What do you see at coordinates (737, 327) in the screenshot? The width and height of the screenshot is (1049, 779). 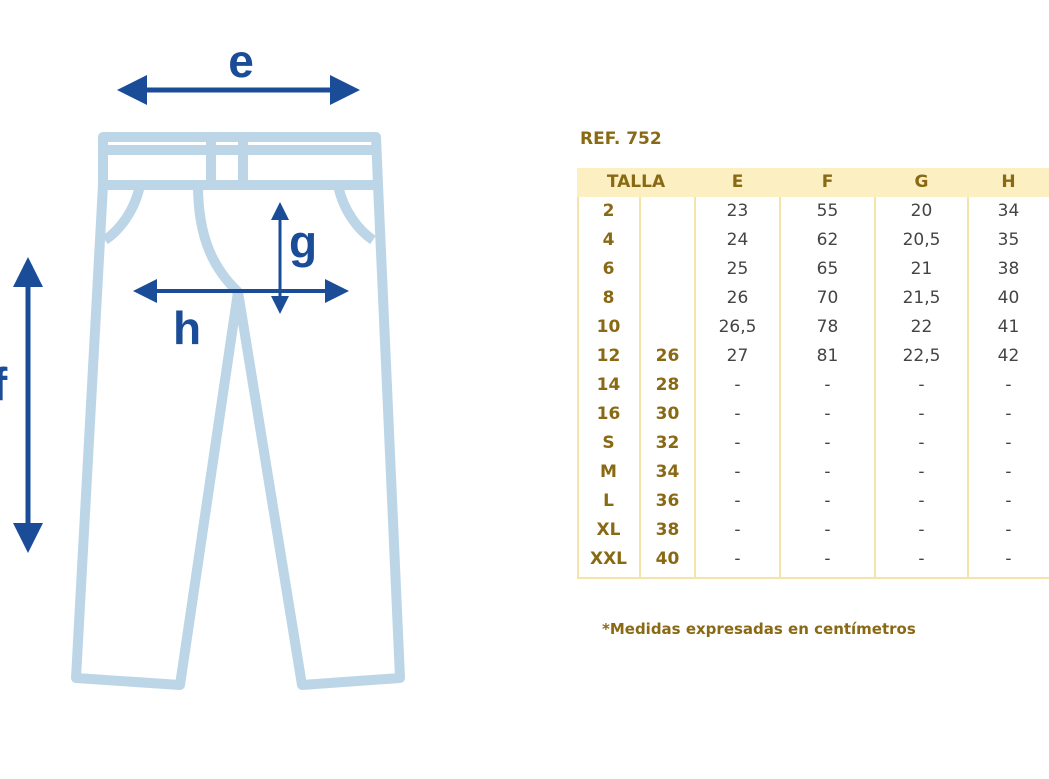 I see `value-cell: 26,5` at bounding box center [737, 327].